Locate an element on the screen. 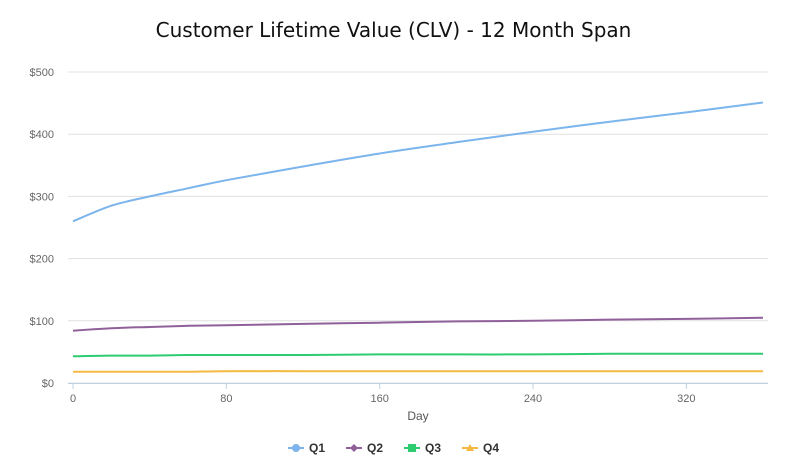 The image size is (787, 475). legend-marker-square-icon is located at coordinates (412, 448).